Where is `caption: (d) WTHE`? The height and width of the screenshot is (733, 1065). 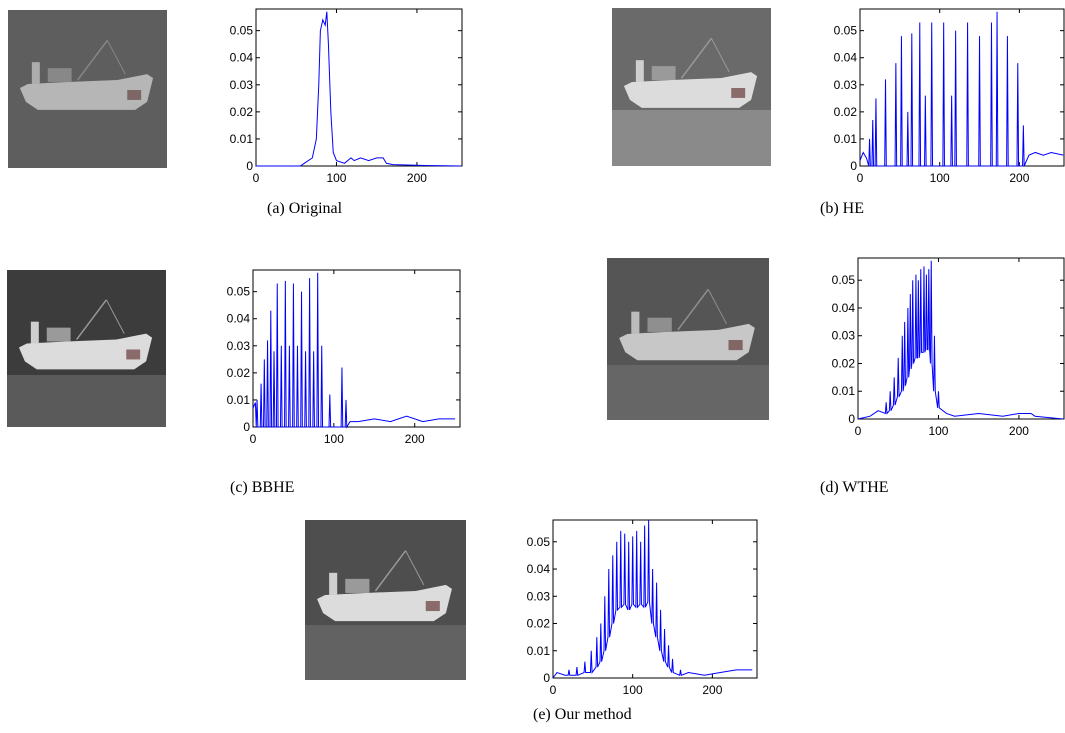 caption: (d) WTHE is located at coordinates (854, 487).